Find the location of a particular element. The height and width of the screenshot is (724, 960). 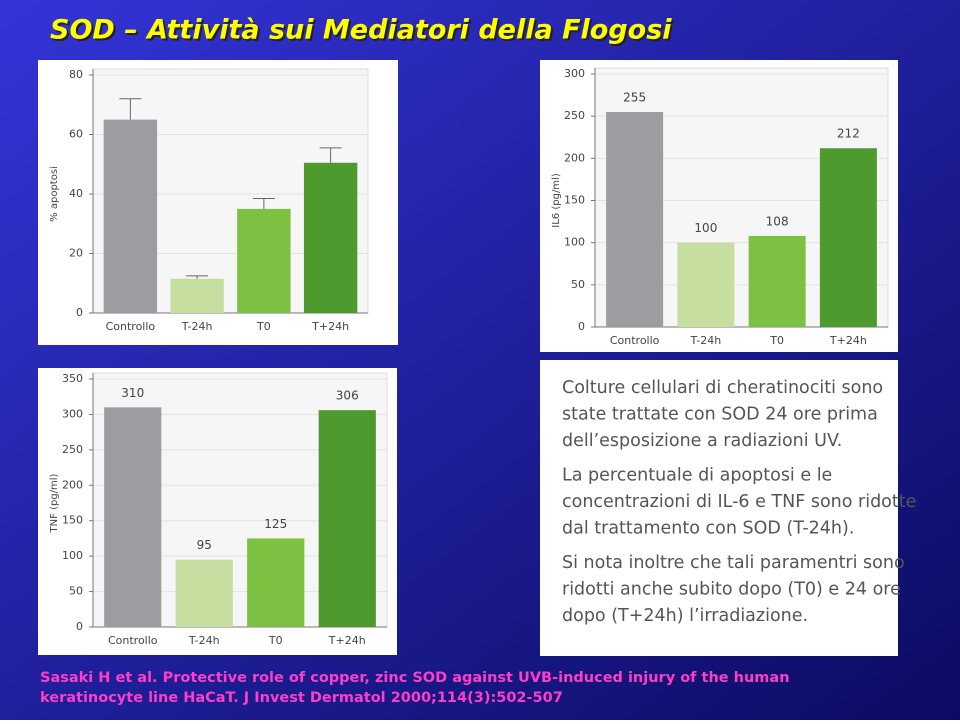

y-tick-label: 20 is located at coordinates (76, 253).